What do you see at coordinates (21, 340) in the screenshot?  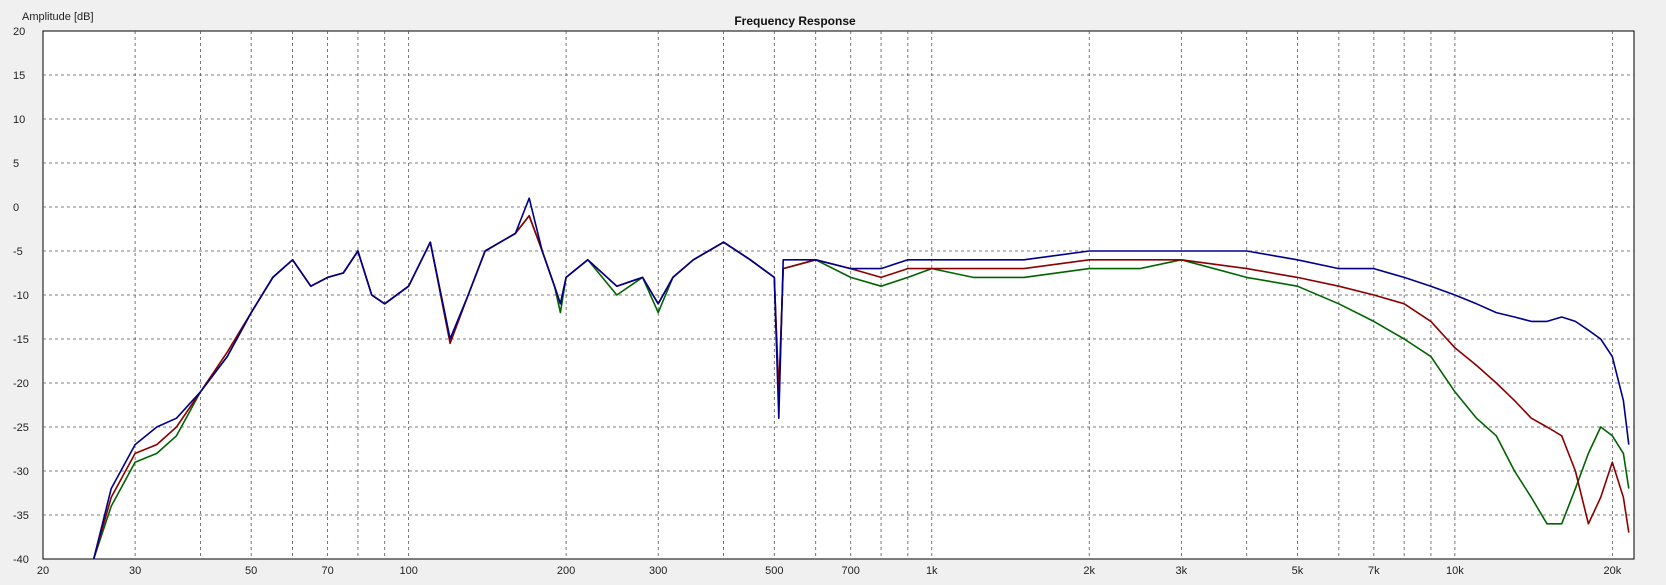 I see `y-tick-label: -15` at bounding box center [21, 340].